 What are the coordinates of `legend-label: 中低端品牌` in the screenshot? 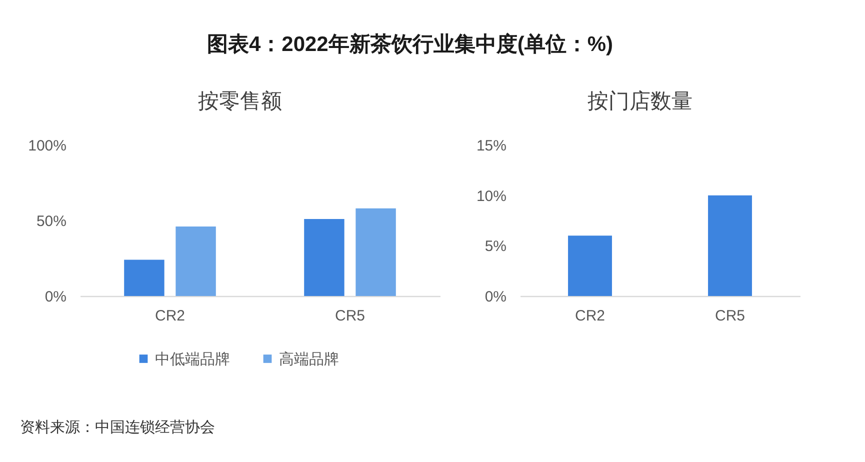 It's located at (192, 359).